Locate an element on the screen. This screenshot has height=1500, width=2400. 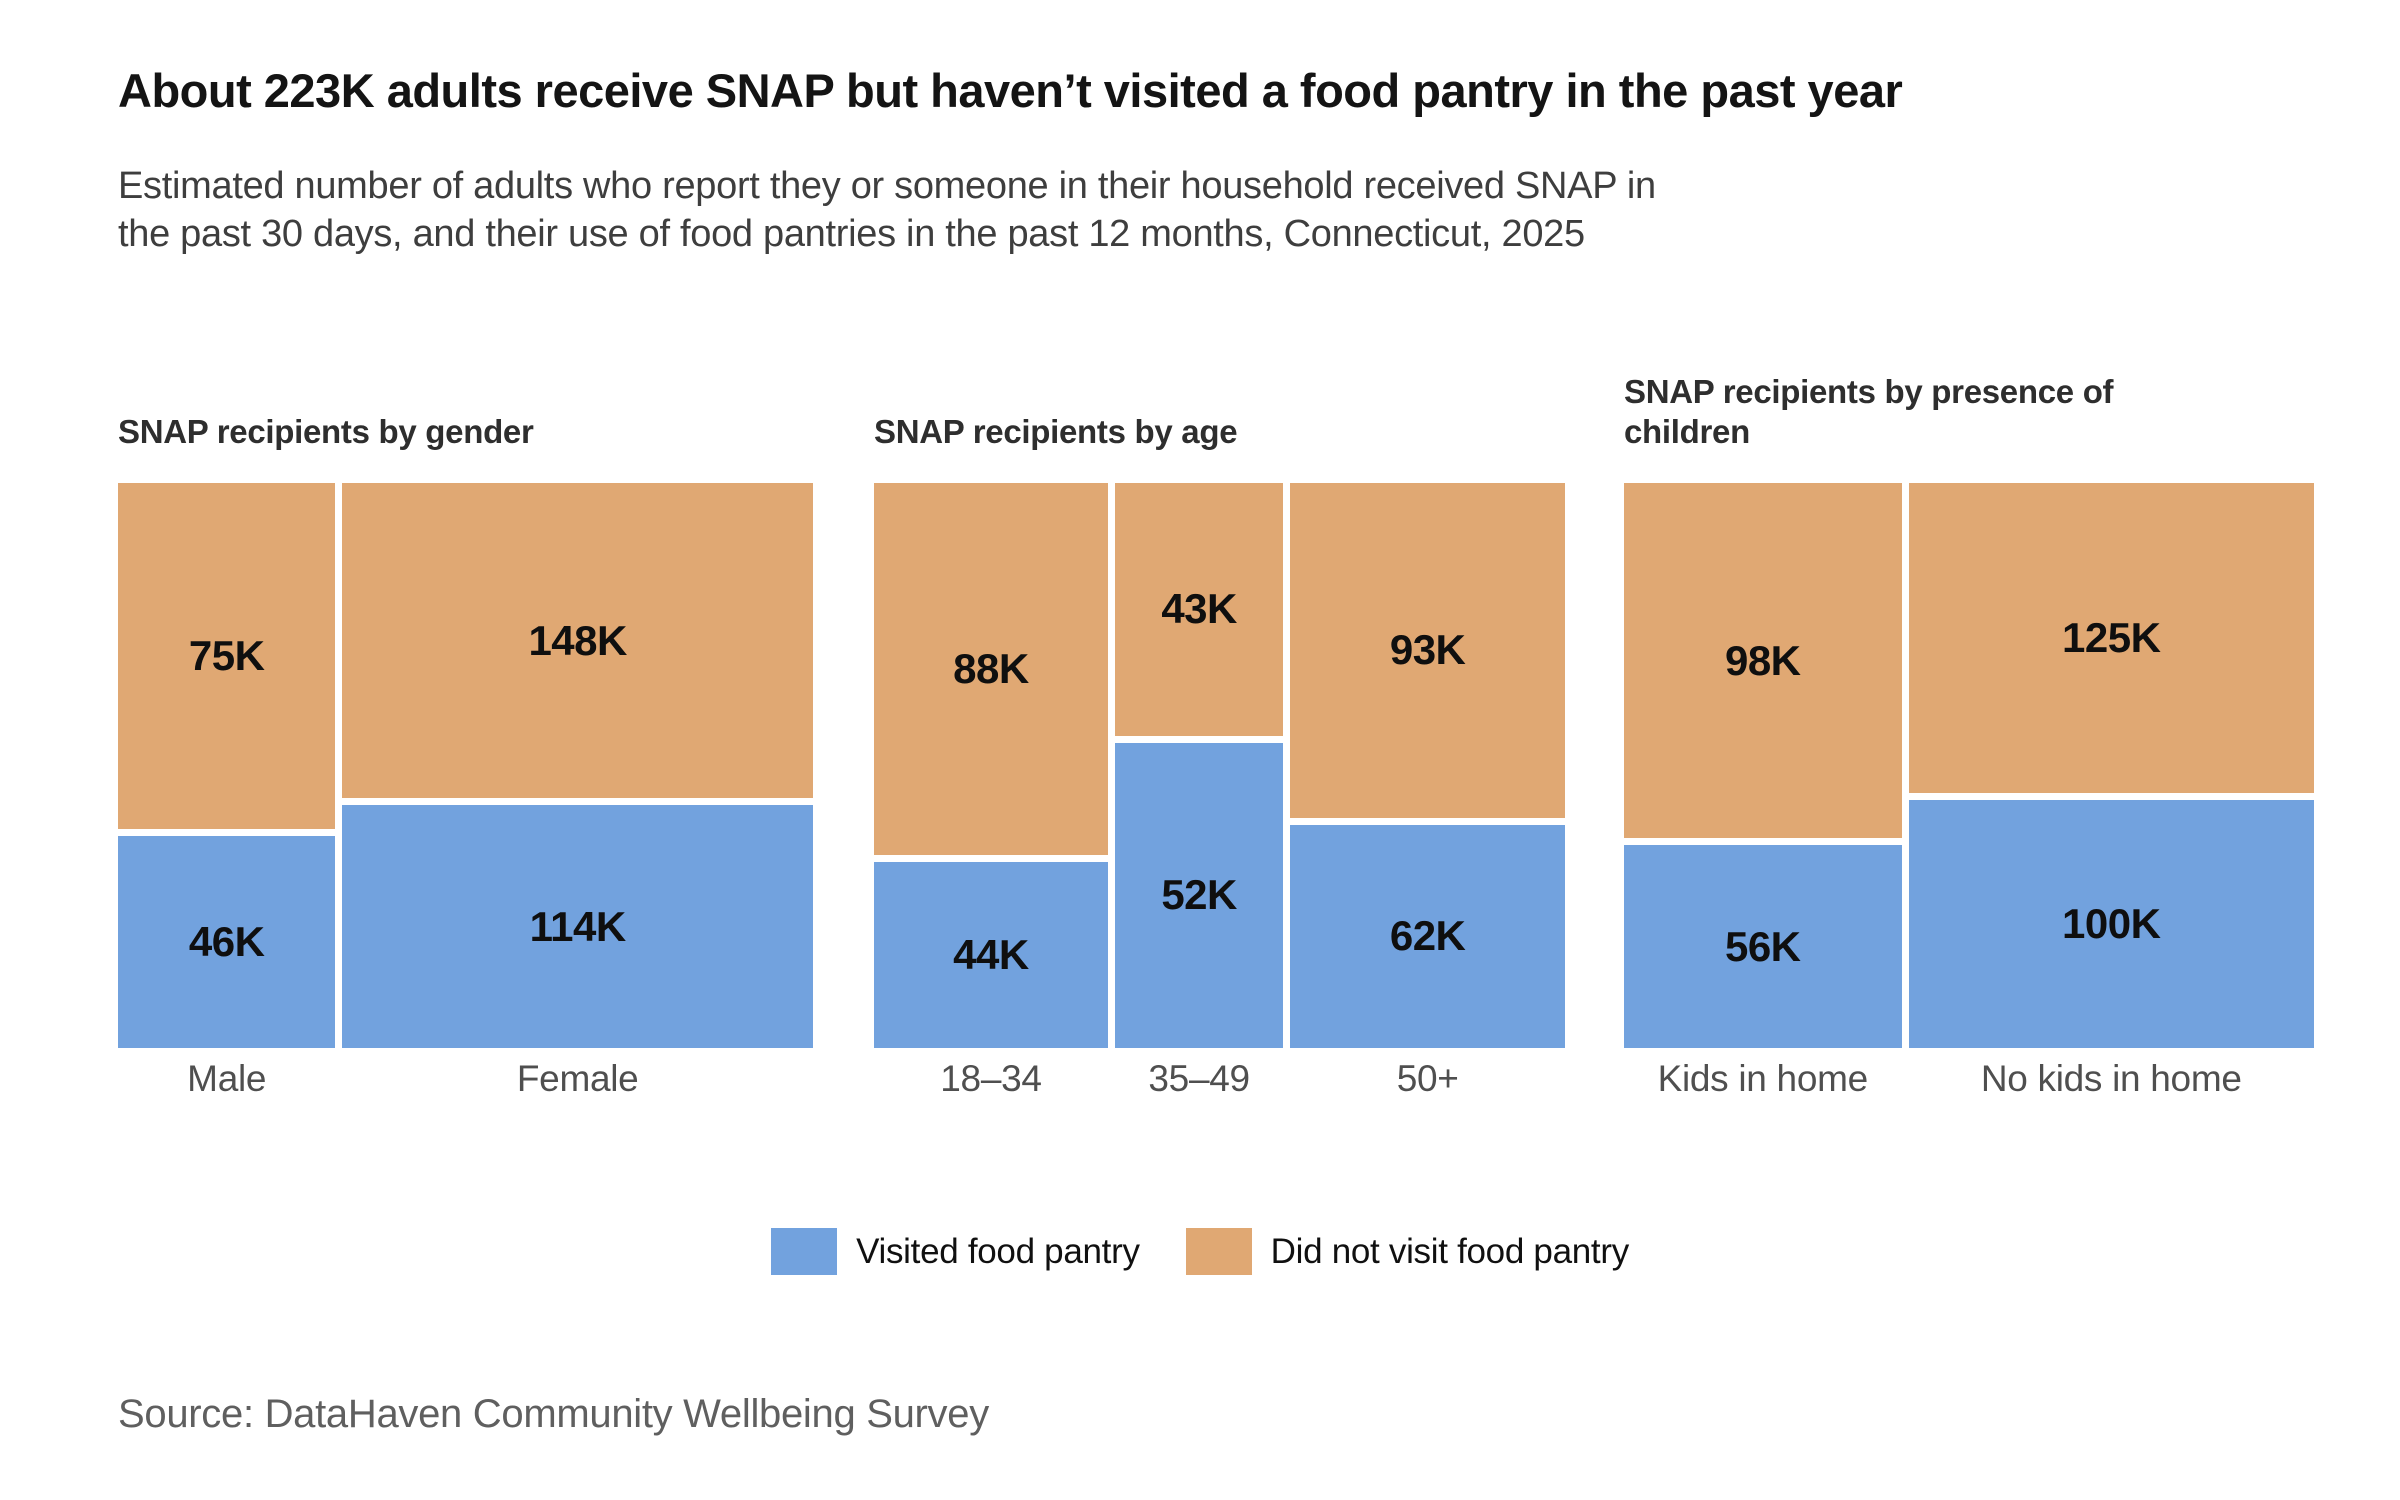
mosaic-block-not-visited: 88K is located at coordinates (991, 669).